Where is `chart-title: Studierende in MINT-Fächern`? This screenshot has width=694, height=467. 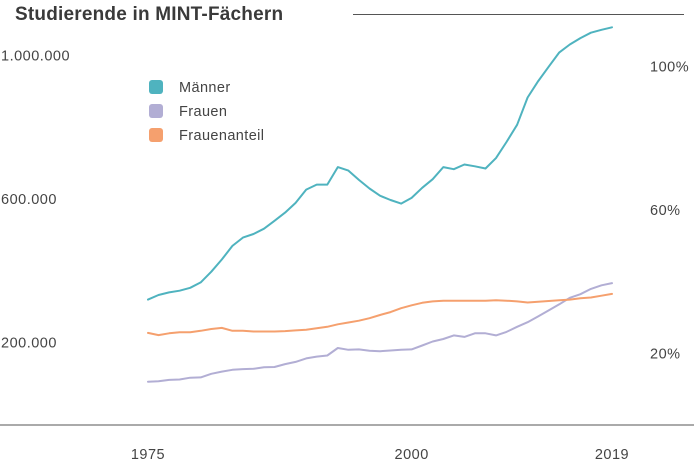 chart-title: Studierende in MINT-Fächern is located at coordinates (149, 14).